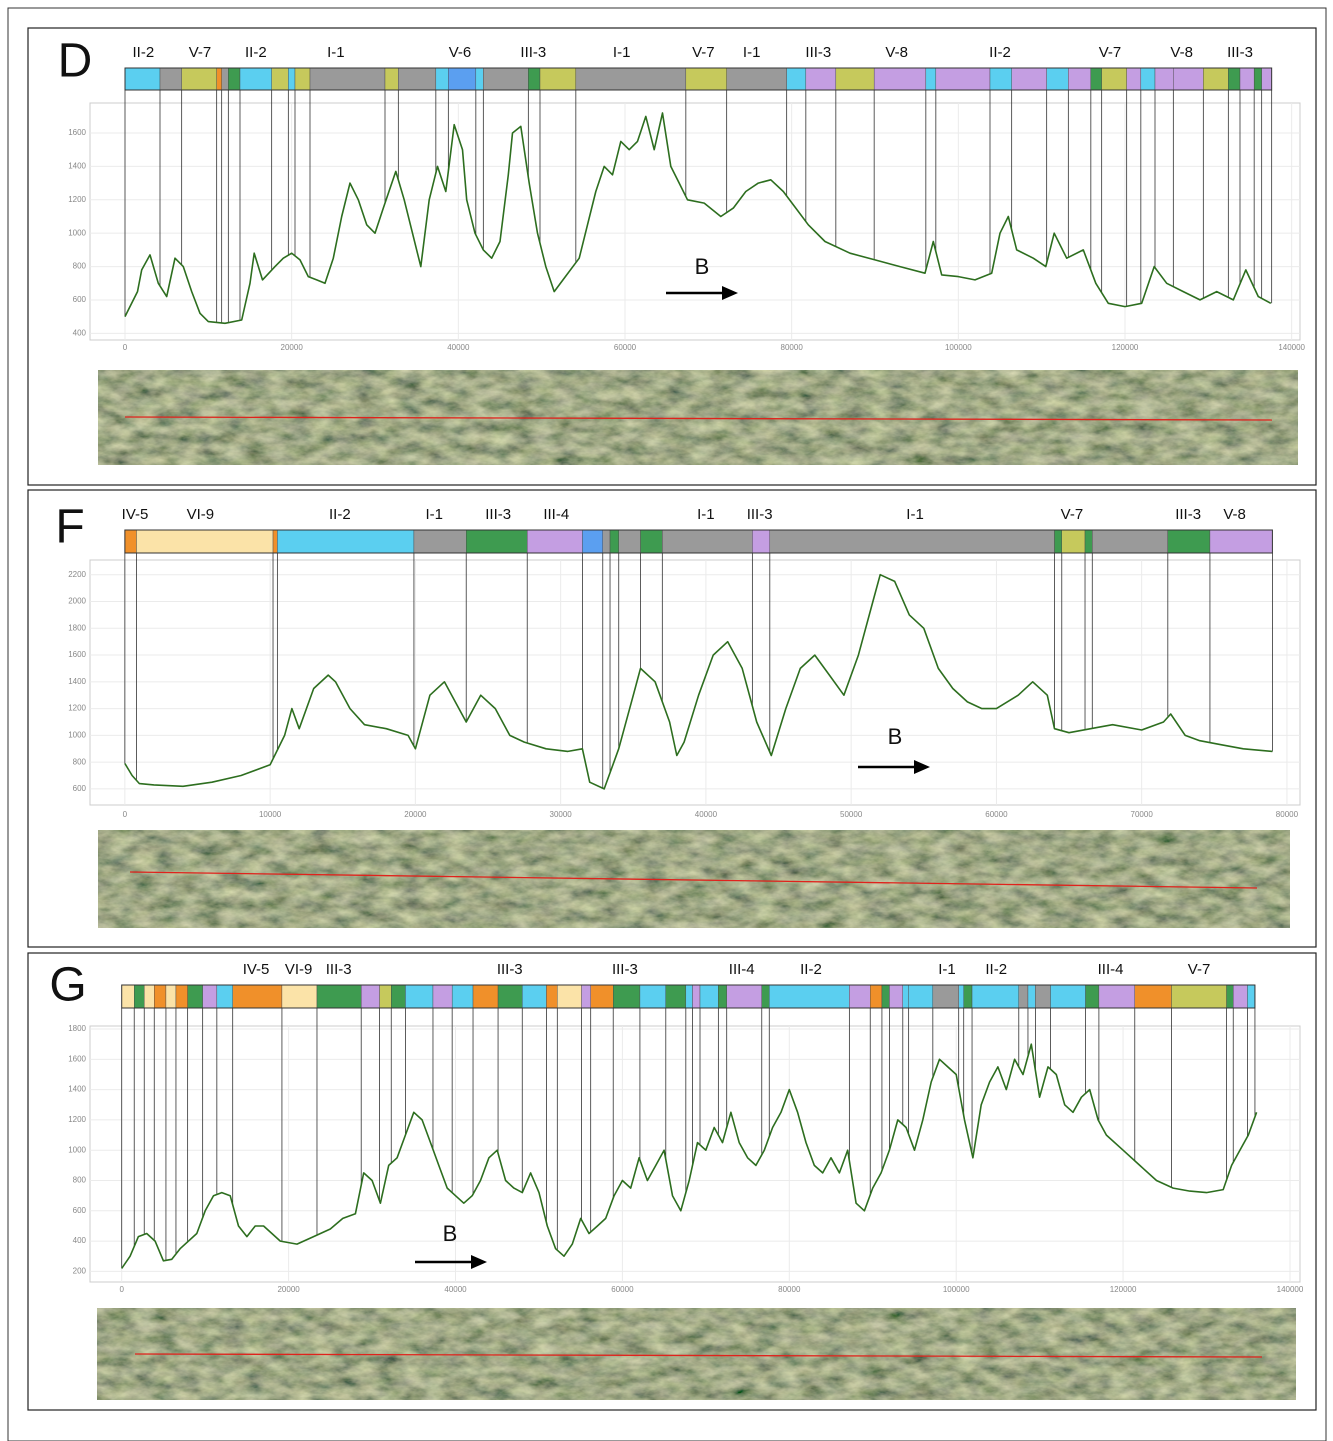 This screenshot has height=1441, width=1333. Describe the element at coordinates (201, 514) in the screenshot. I see `zone-label: VI-9` at that location.